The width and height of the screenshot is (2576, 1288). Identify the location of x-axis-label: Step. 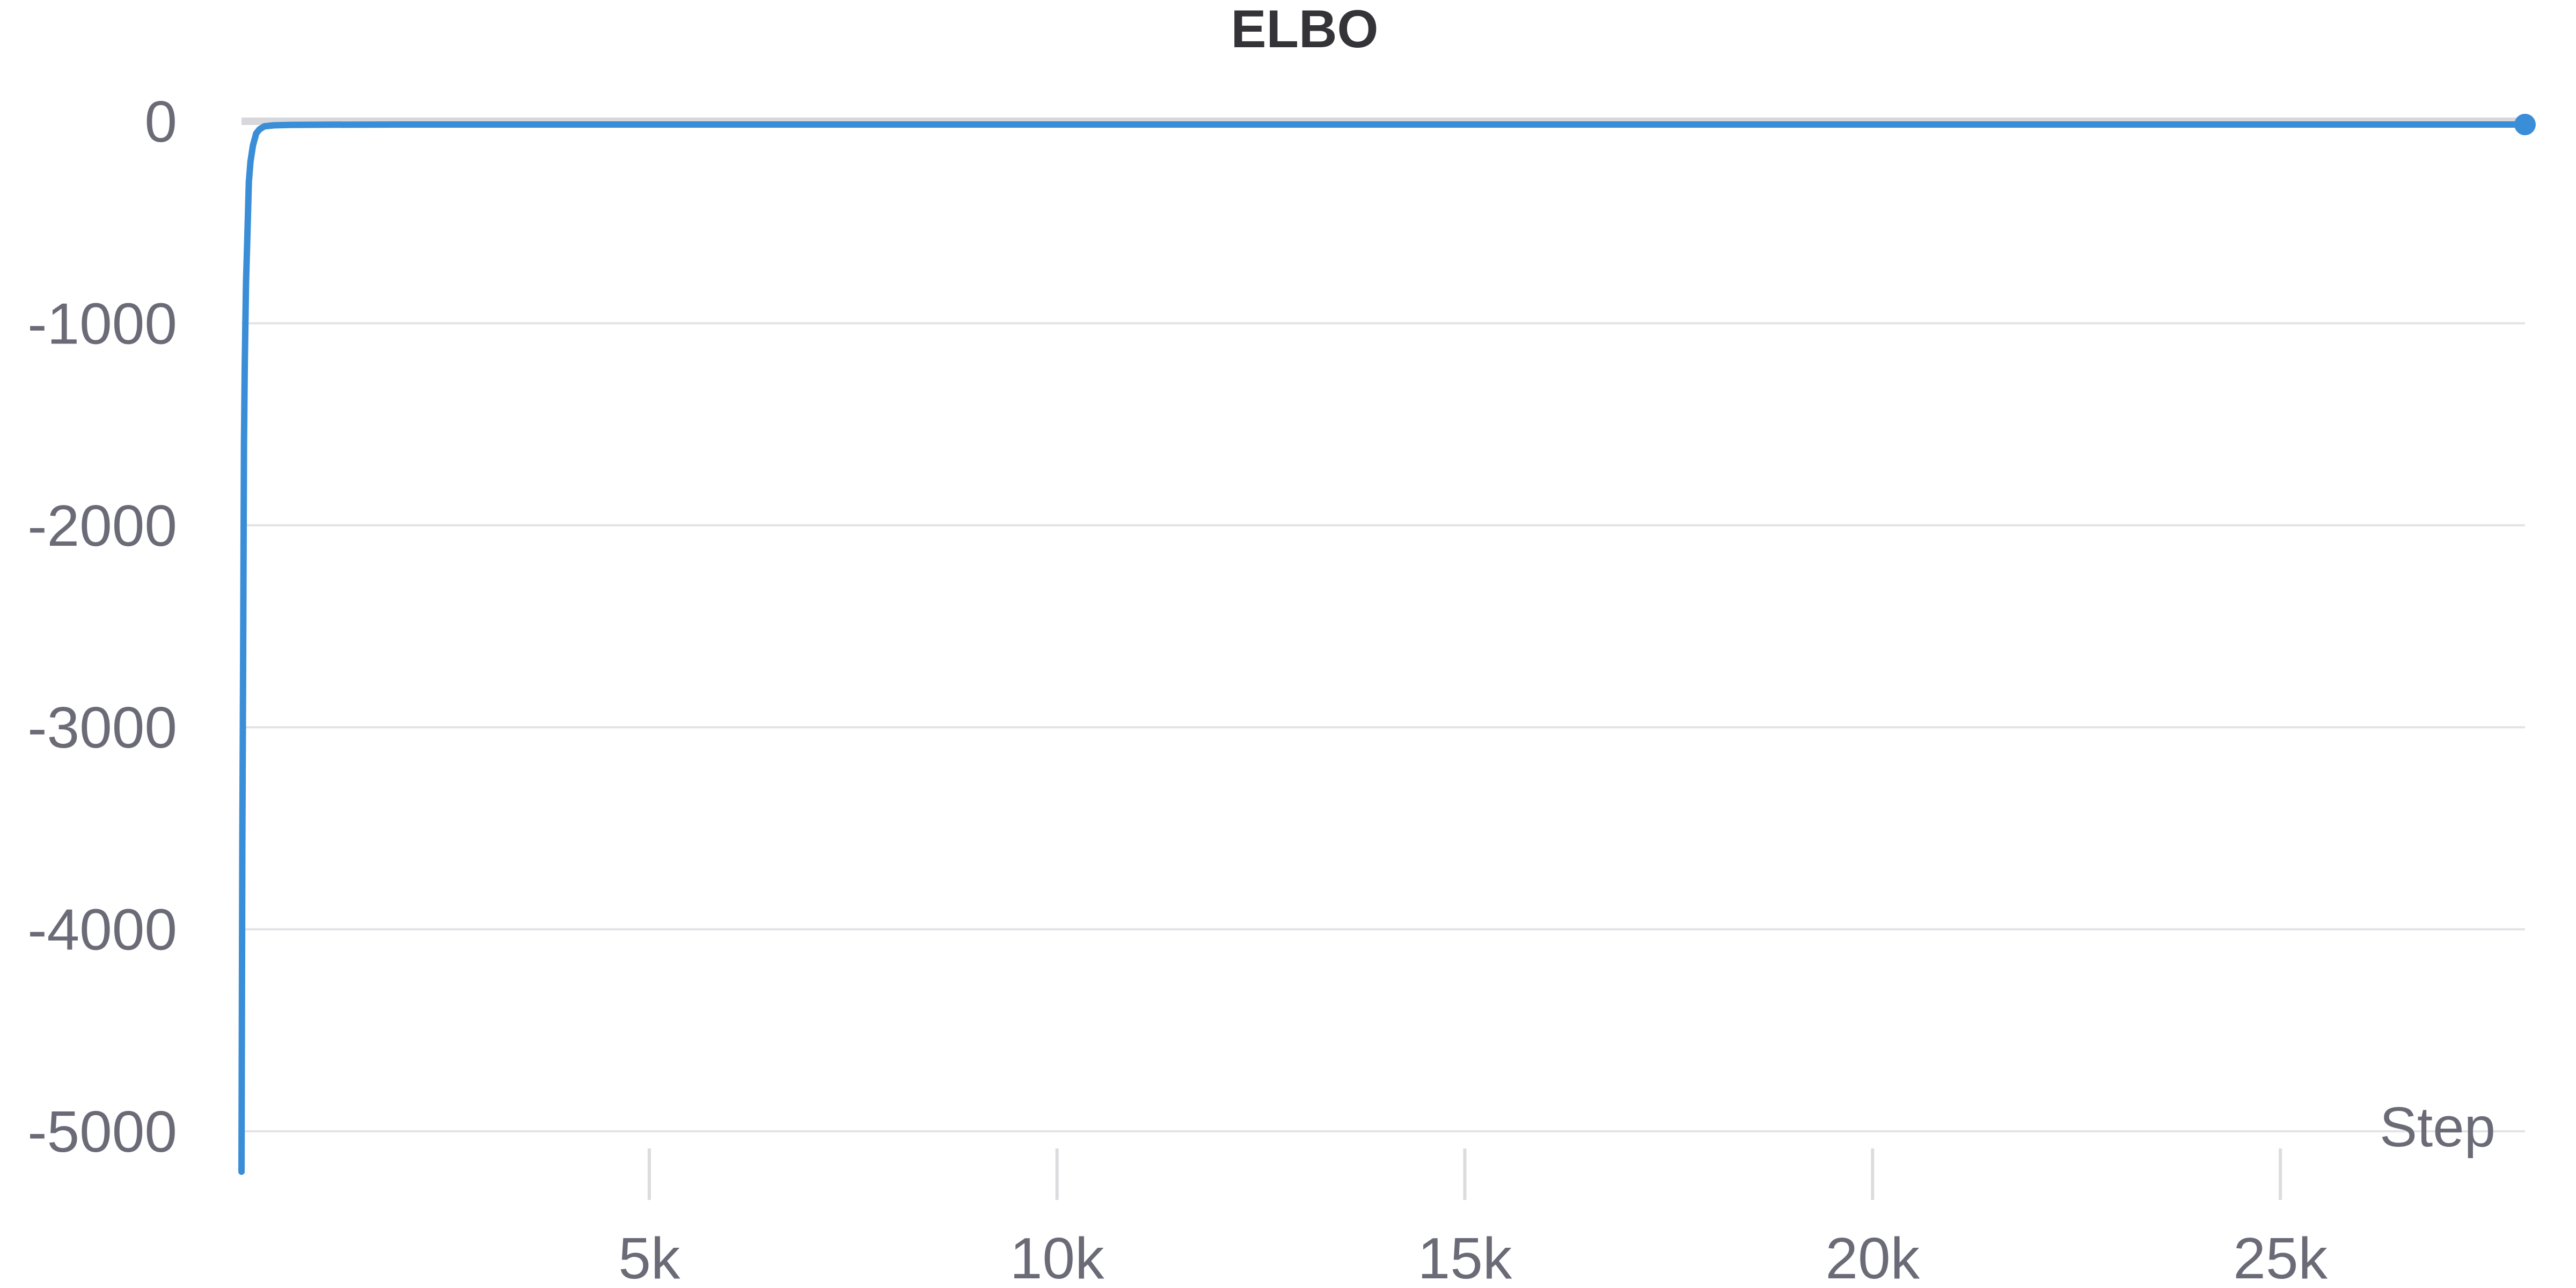
(2438, 1127).